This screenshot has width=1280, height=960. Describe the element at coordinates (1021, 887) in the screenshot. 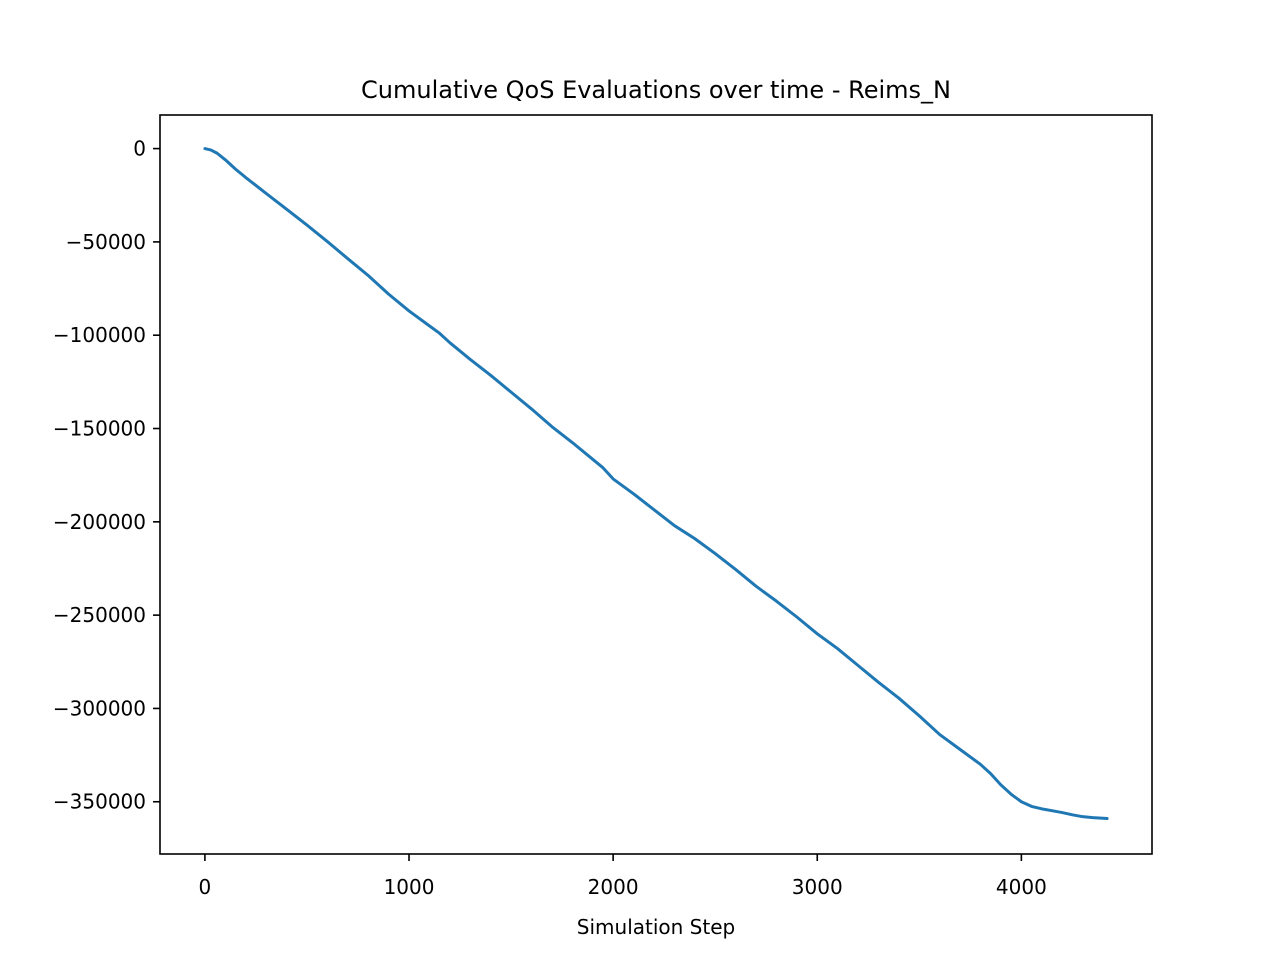

I see `x-tick-label: 4000` at that location.